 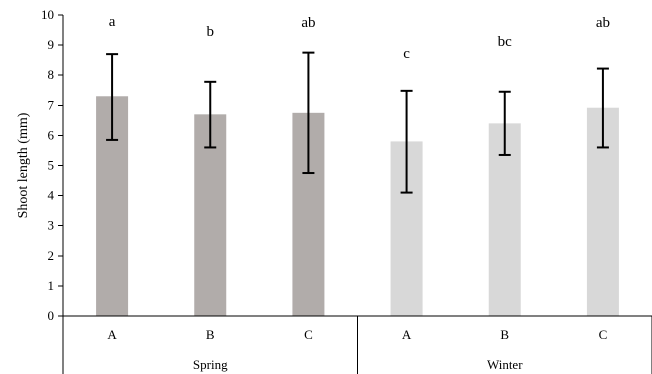 What do you see at coordinates (51, 285) in the screenshot?
I see `y-tick-label-1: 1` at bounding box center [51, 285].